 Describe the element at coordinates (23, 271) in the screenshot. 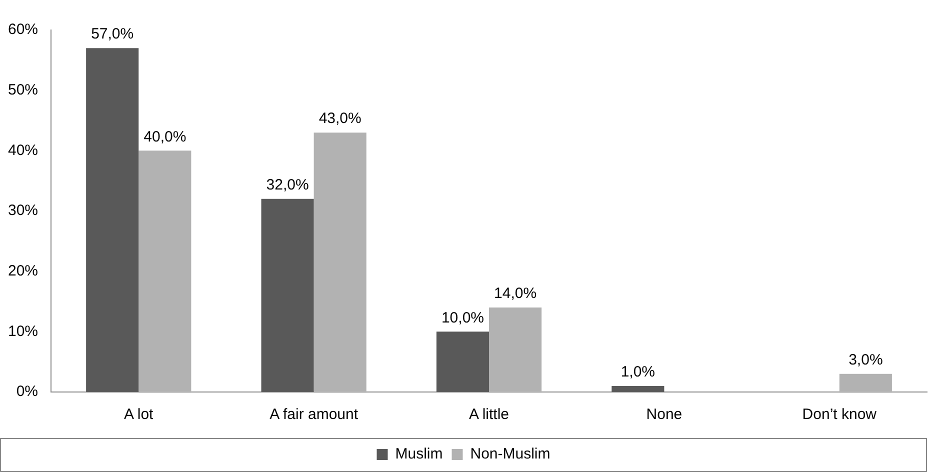

I see `y-tick-label: 20%` at that location.